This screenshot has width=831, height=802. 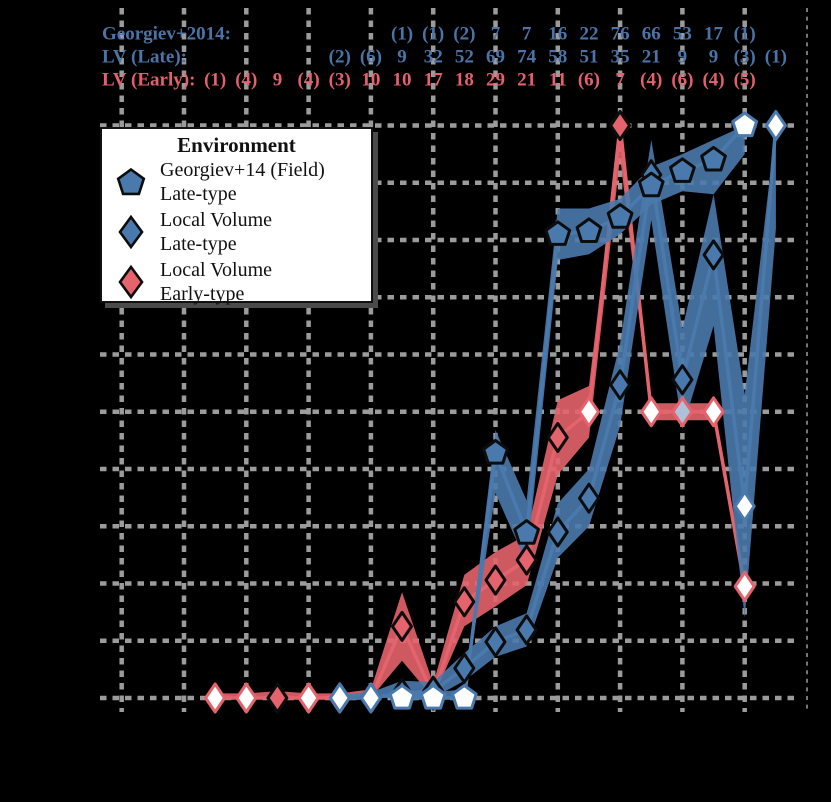 I want to click on legend-entry-lv-early: Local Volume Early-type, so click(x=236, y=282).